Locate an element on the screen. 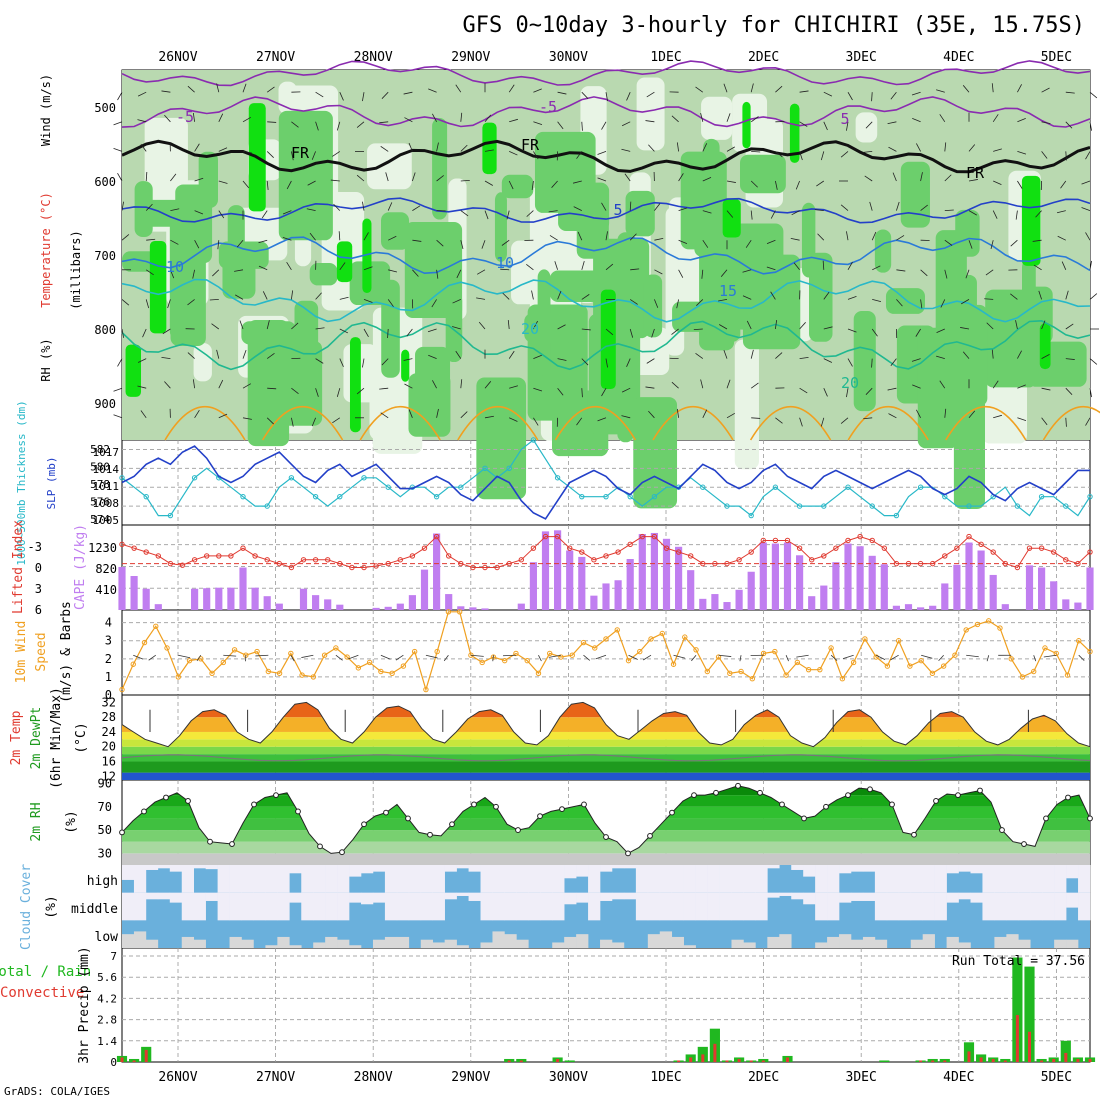  slp-axis-label: SLP (mb) is located at coordinates (51, 483).